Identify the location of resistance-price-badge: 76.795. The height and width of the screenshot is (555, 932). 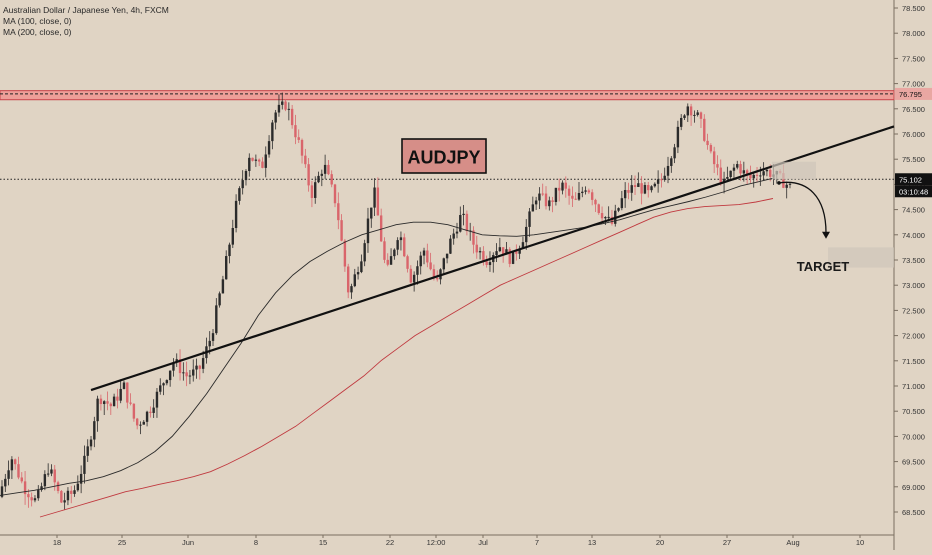
(910, 94).